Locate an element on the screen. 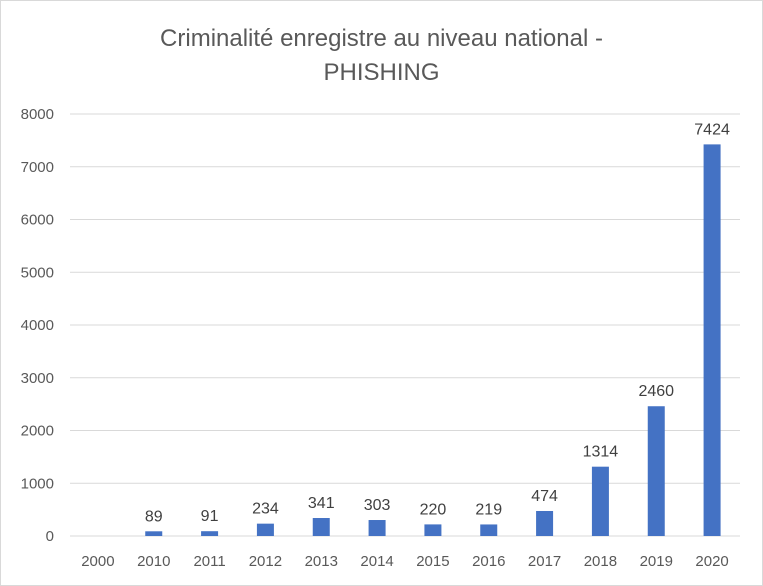  x-tick-label: 2011 is located at coordinates (209, 561).